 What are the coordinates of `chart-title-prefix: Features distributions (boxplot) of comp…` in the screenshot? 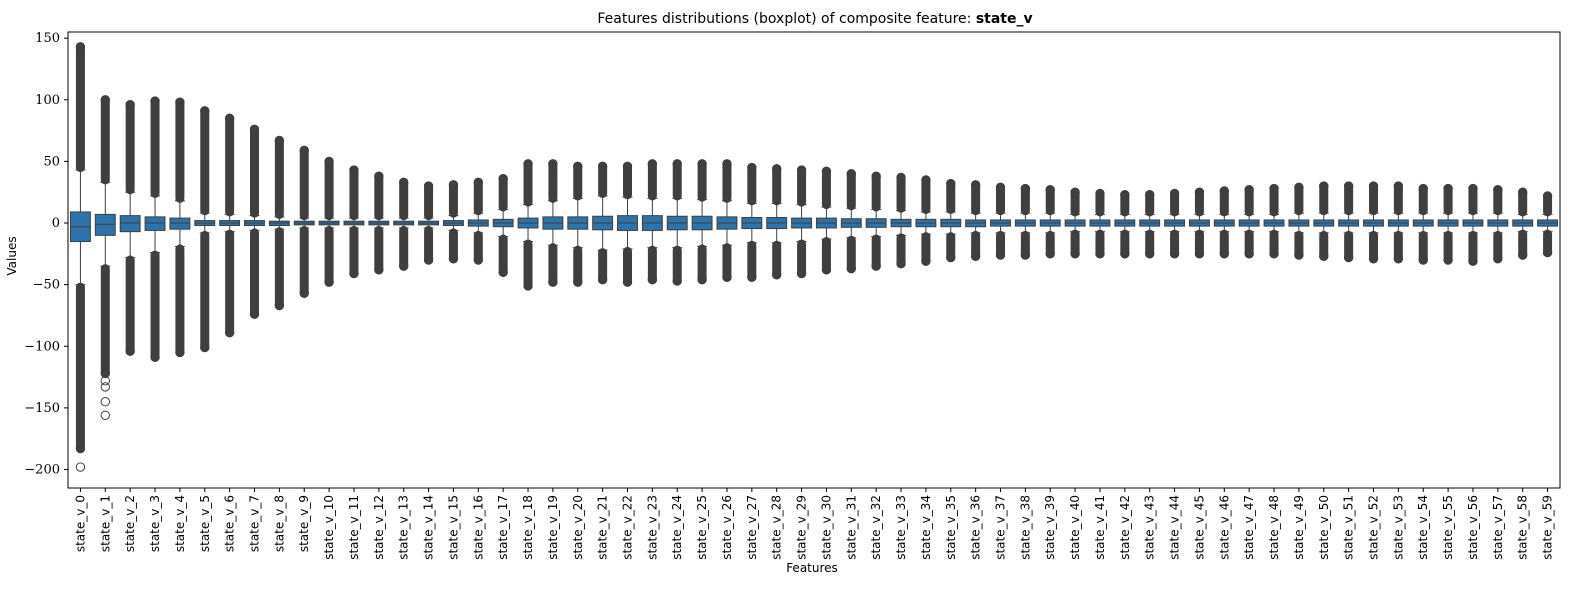 It's located at (784, 19).